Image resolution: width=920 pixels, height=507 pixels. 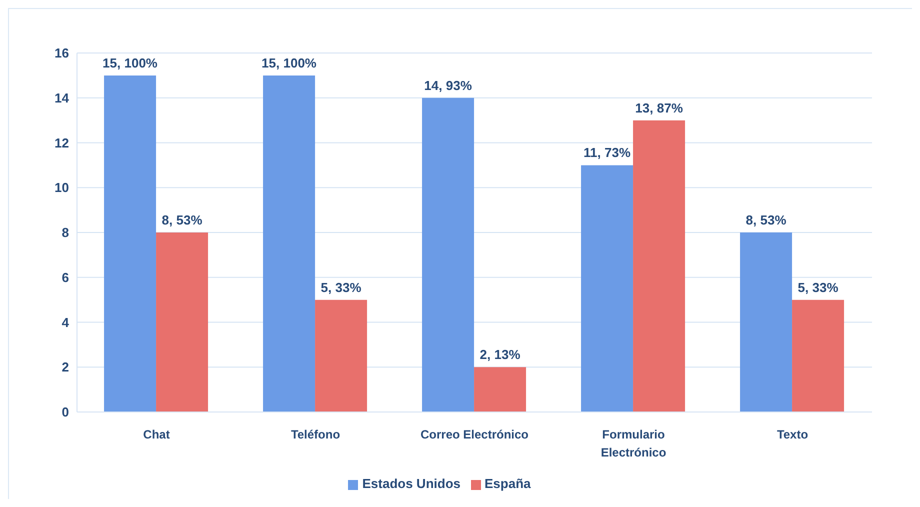 What do you see at coordinates (65, 412) in the screenshot?
I see `y-tick-label: 0` at bounding box center [65, 412].